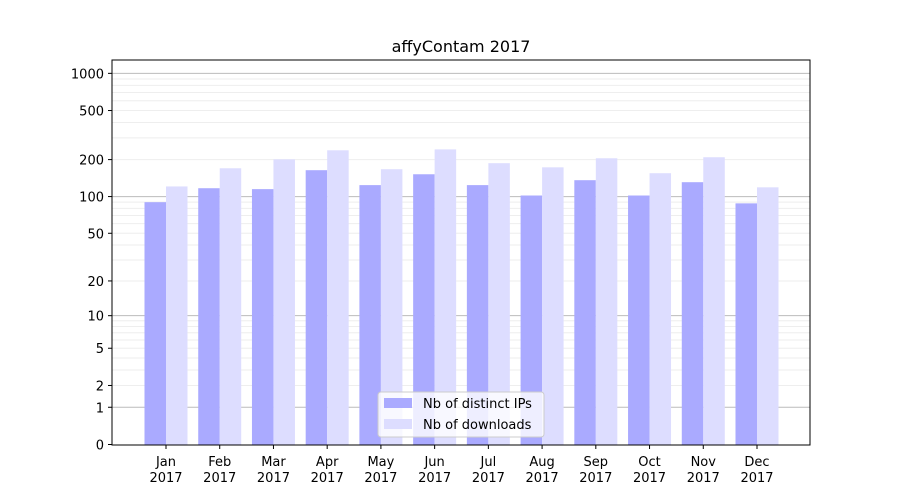  What do you see at coordinates (91, 161) in the screenshot?
I see `y-tick-label: 200` at bounding box center [91, 161].